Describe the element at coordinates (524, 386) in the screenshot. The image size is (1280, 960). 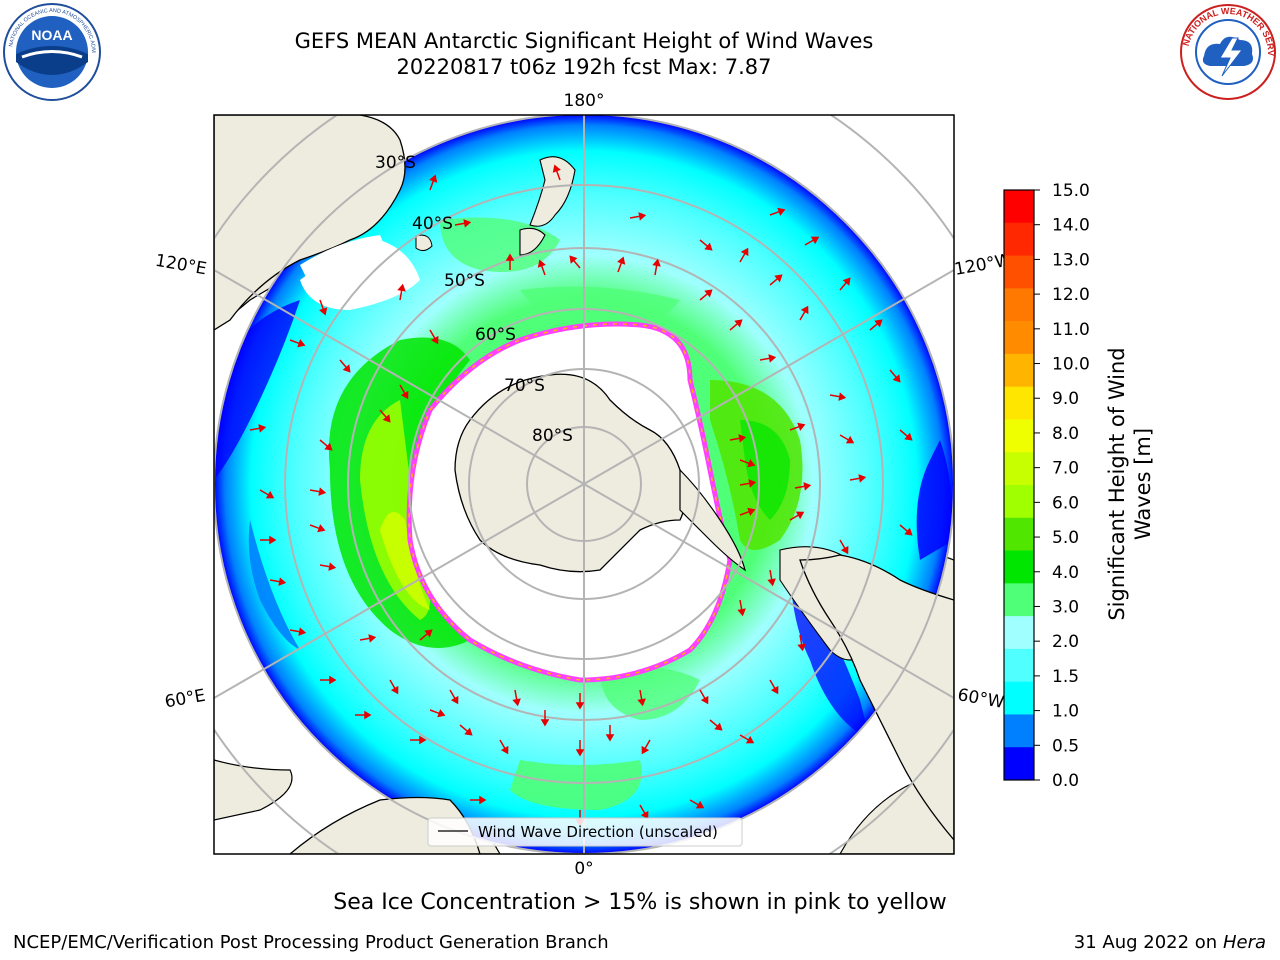
I see `lat-label-70s: 70°S` at that location.